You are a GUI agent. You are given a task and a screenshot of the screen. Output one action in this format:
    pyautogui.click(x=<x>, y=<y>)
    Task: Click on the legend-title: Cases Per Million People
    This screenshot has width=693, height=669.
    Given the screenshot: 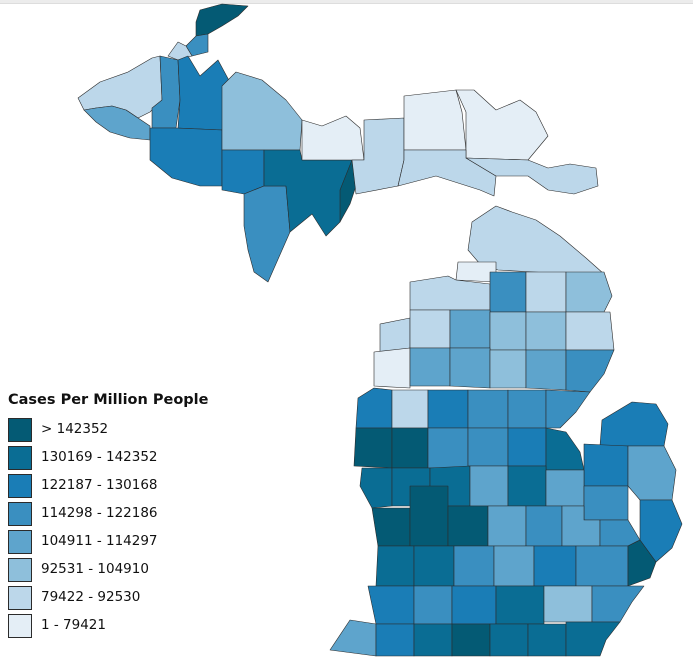 What is the action you would take?
    pyautogui.click(x=108, y=400)
    